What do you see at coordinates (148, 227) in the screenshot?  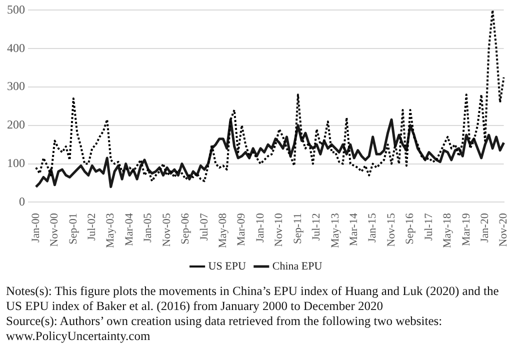 I see `x-tick-label: Jan-05` at bounding box center [148, 227].